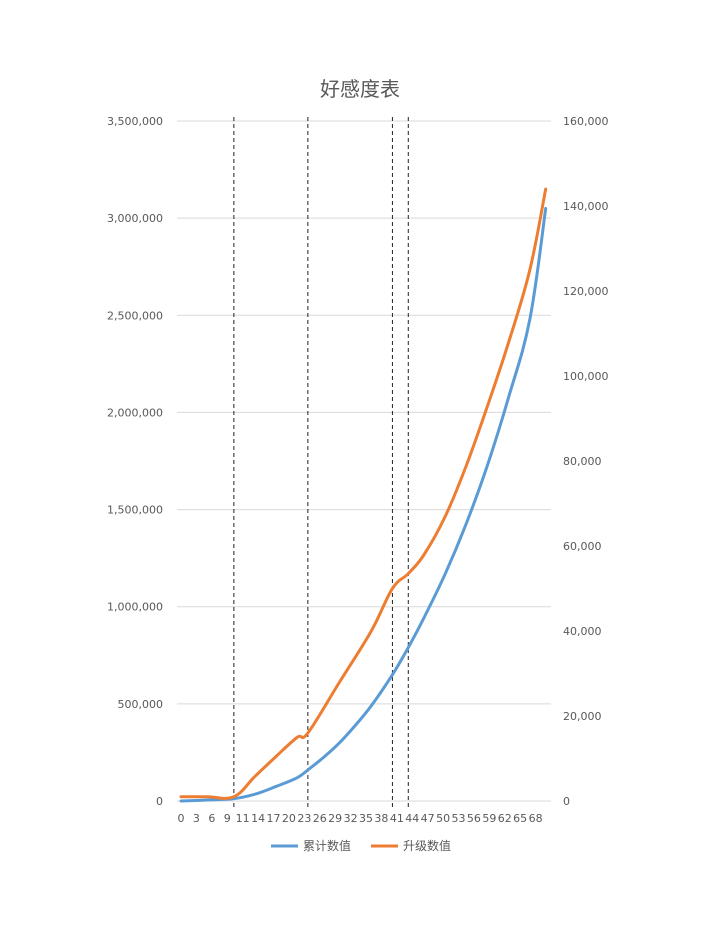 Image resolution: width=720 pixels, height=932 pixels. Describe the element at coordinates (412, 818) in the screenshot. I see `x-tick-label: 44` at that location.